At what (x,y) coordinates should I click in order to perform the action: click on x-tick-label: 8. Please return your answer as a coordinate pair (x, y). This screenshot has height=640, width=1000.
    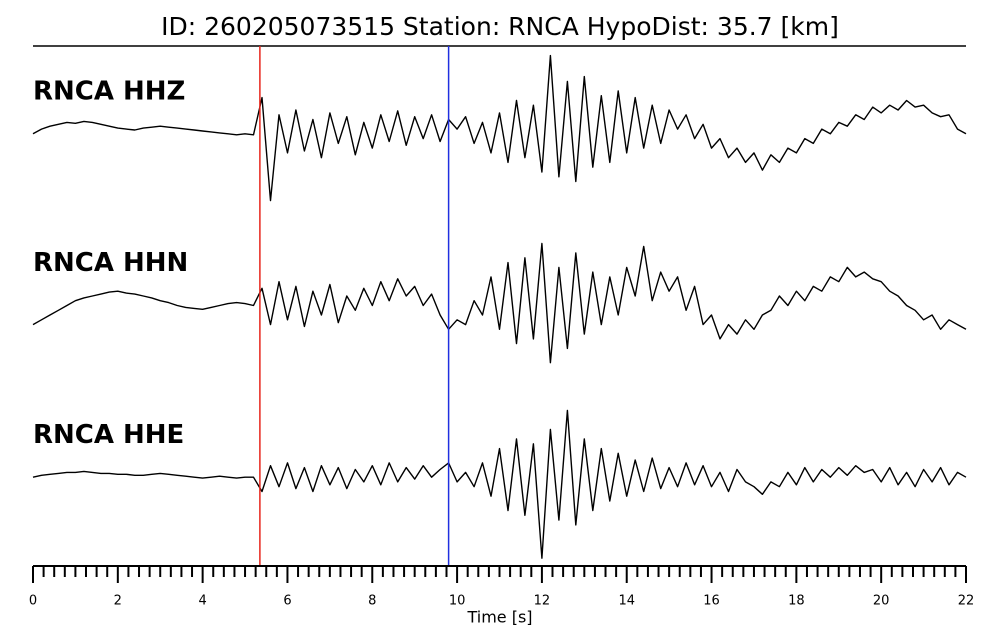
    Looking at the image, I should click on (372, 601).